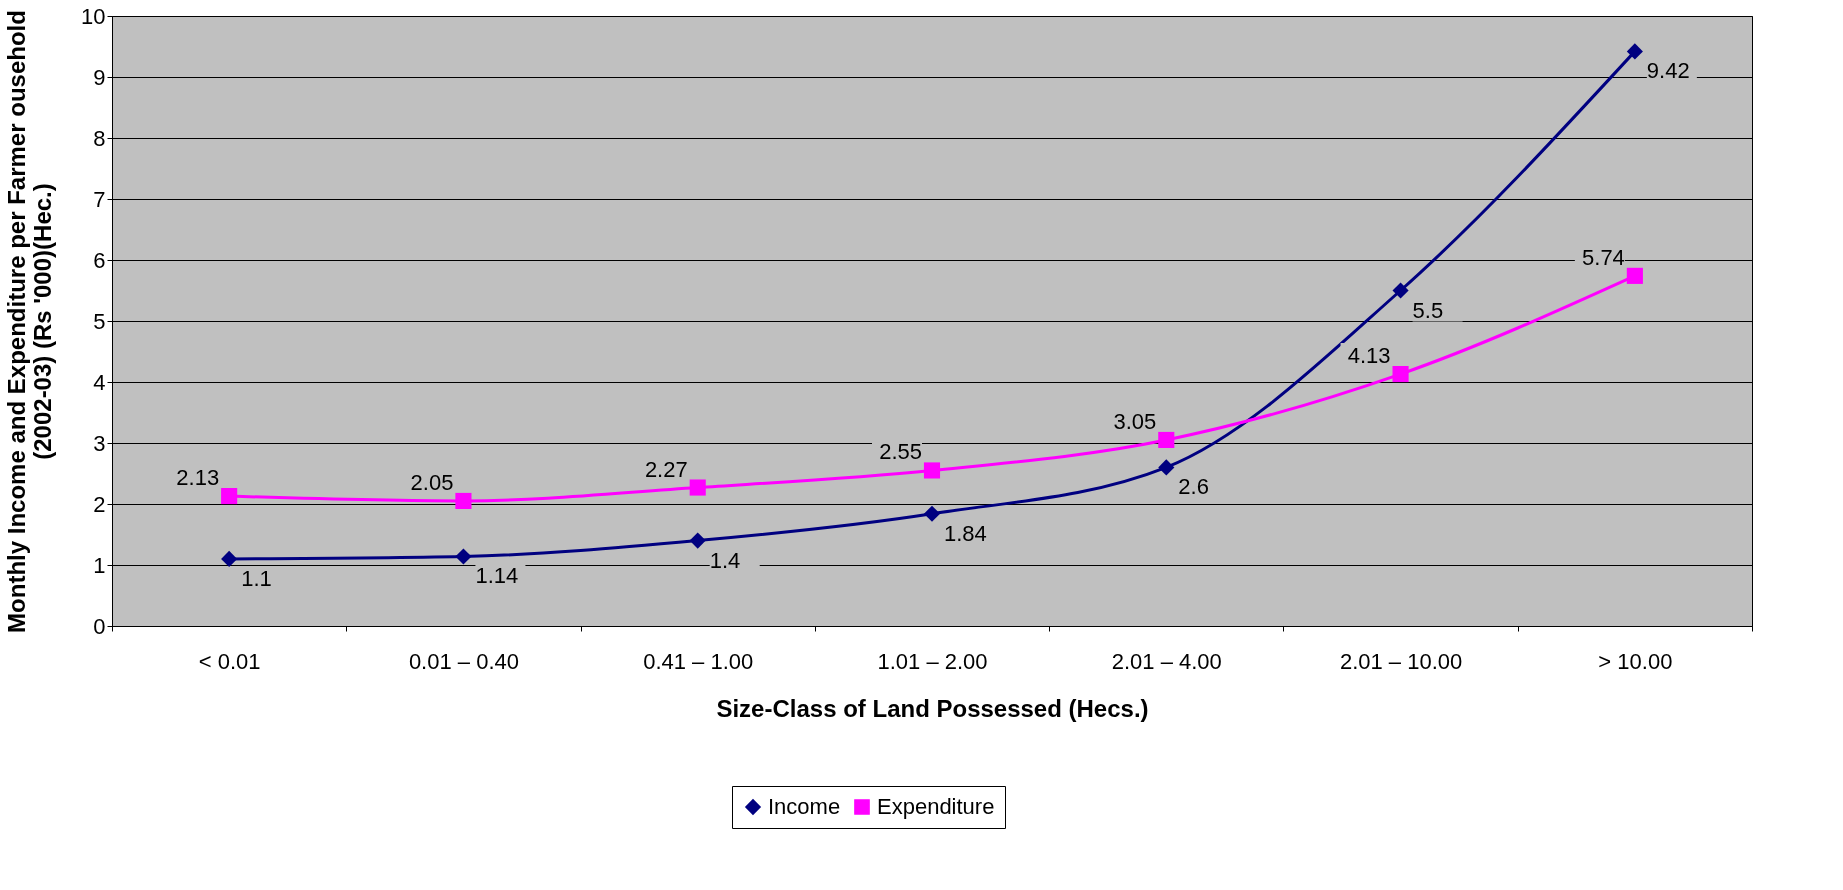  Describe the element at coordinates (99, 321) in the screenshot. I see `y-tick-label: 5` at that location.